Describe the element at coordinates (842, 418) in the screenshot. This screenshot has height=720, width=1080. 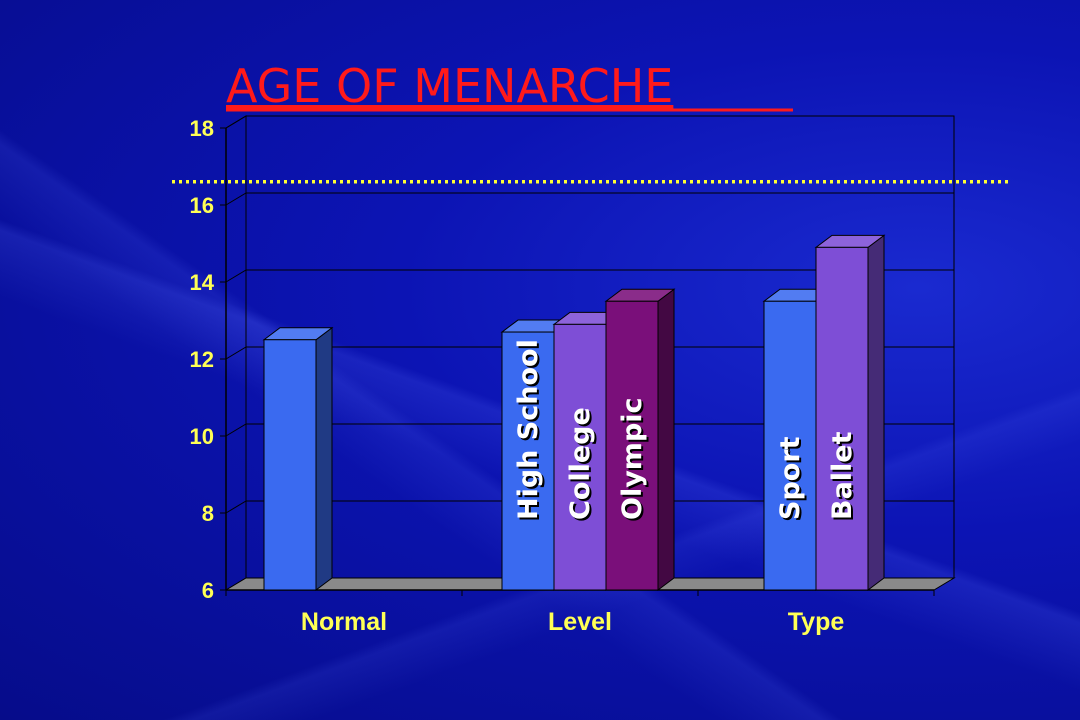
I see `bar-ballet` at that location.